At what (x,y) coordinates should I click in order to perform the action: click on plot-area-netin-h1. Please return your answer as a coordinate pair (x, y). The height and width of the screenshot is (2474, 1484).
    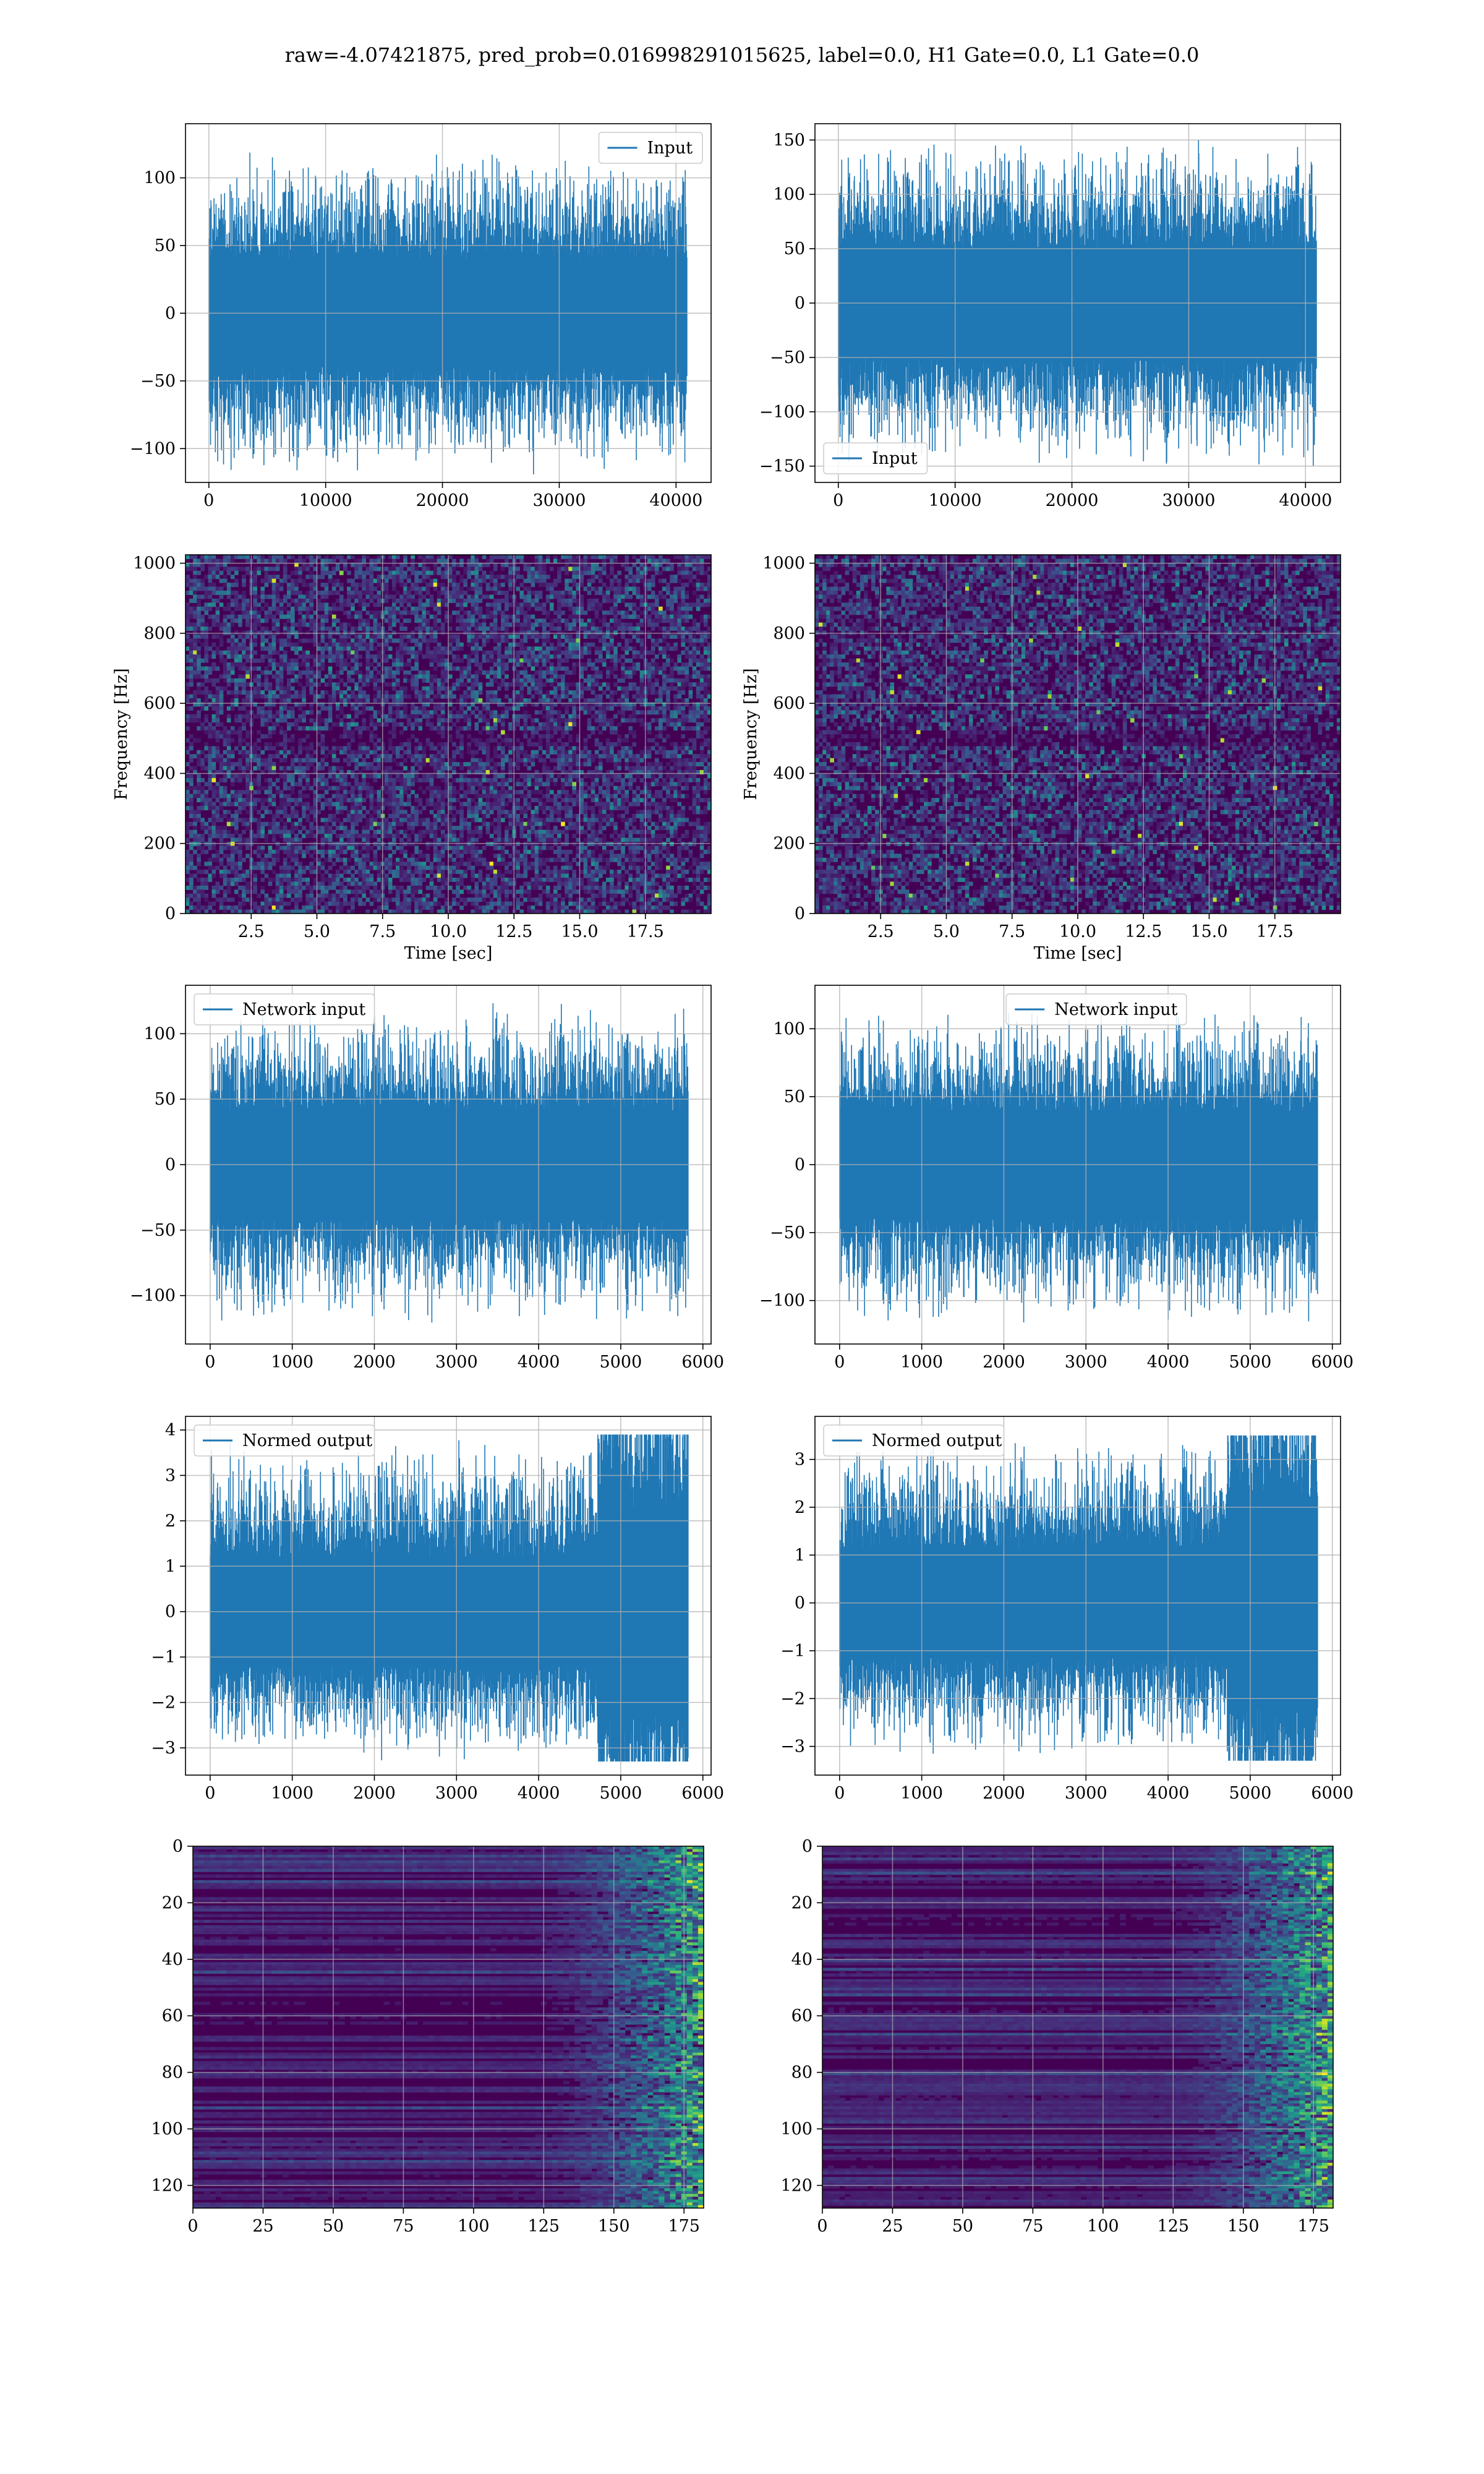
    Looking at the image, I should click on (448, 1164).